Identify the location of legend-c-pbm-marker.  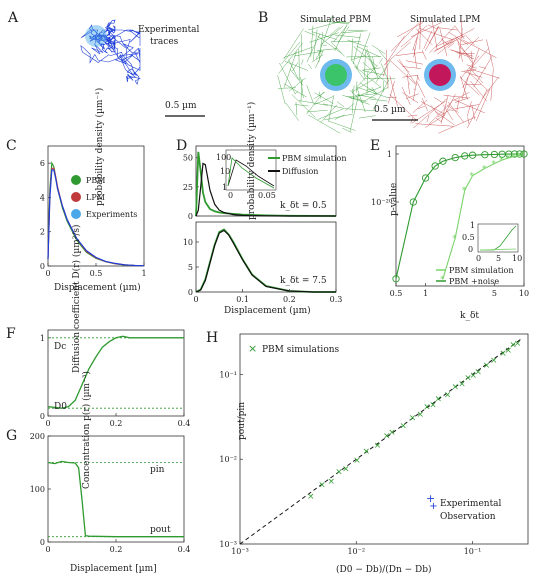
(76, 180).